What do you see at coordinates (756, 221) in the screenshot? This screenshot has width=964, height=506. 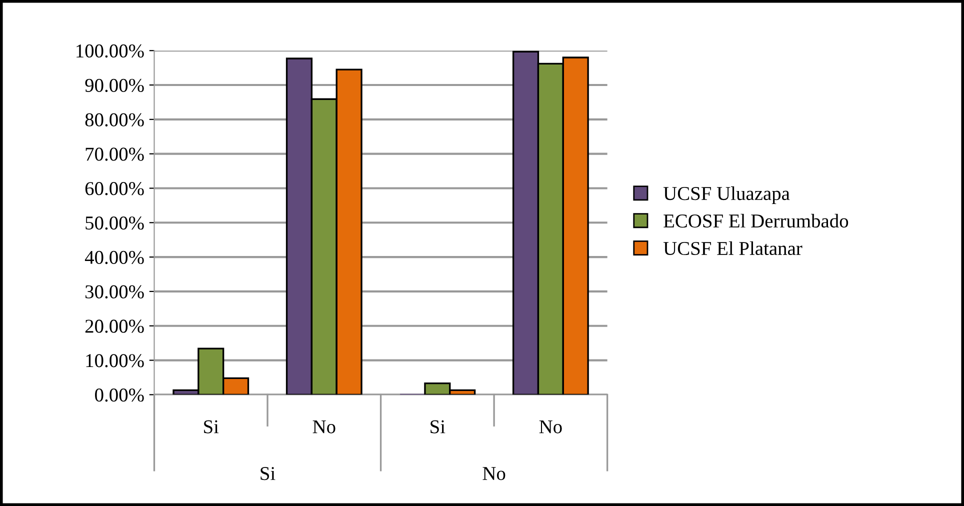 I see `legend-label: ECOSF El Derrumbado` at bounding box center [756, 221].